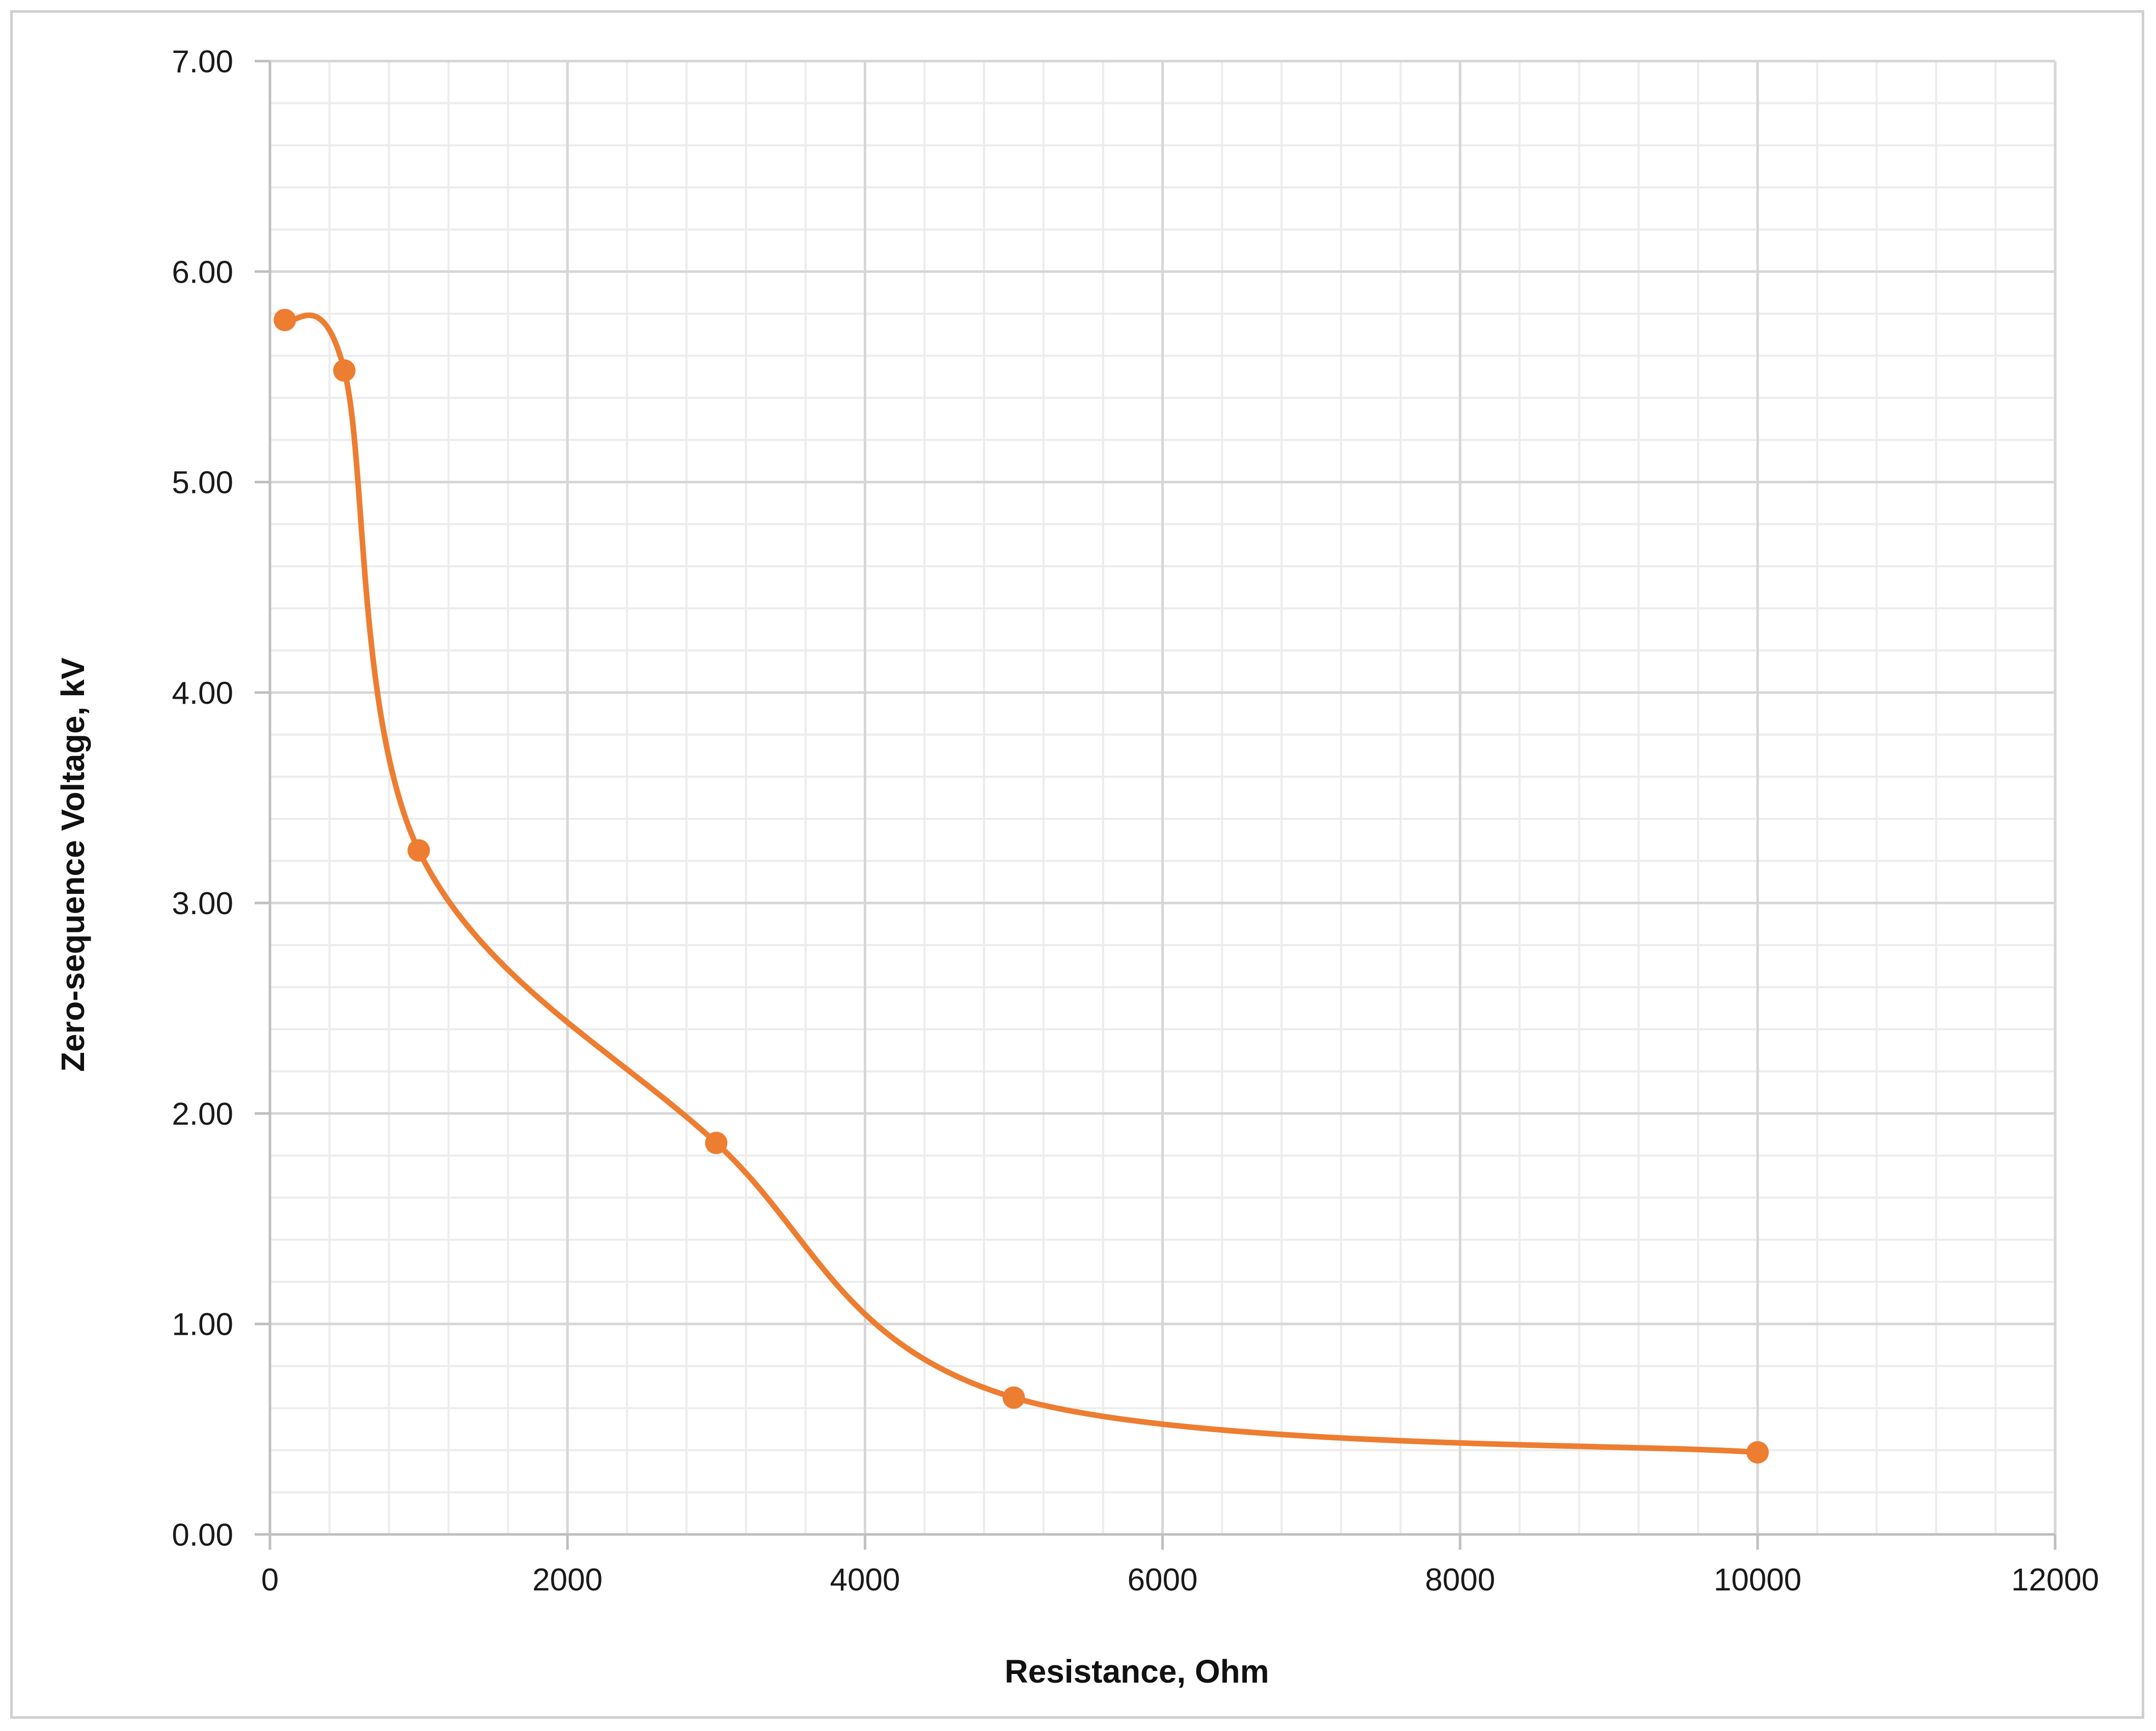 Image resolution: width=2156 pixels, height=1731 pixels. Describe the element at coordinates (270, 1580) in the screenshot. I see `x-tick-label: 0` at that location.